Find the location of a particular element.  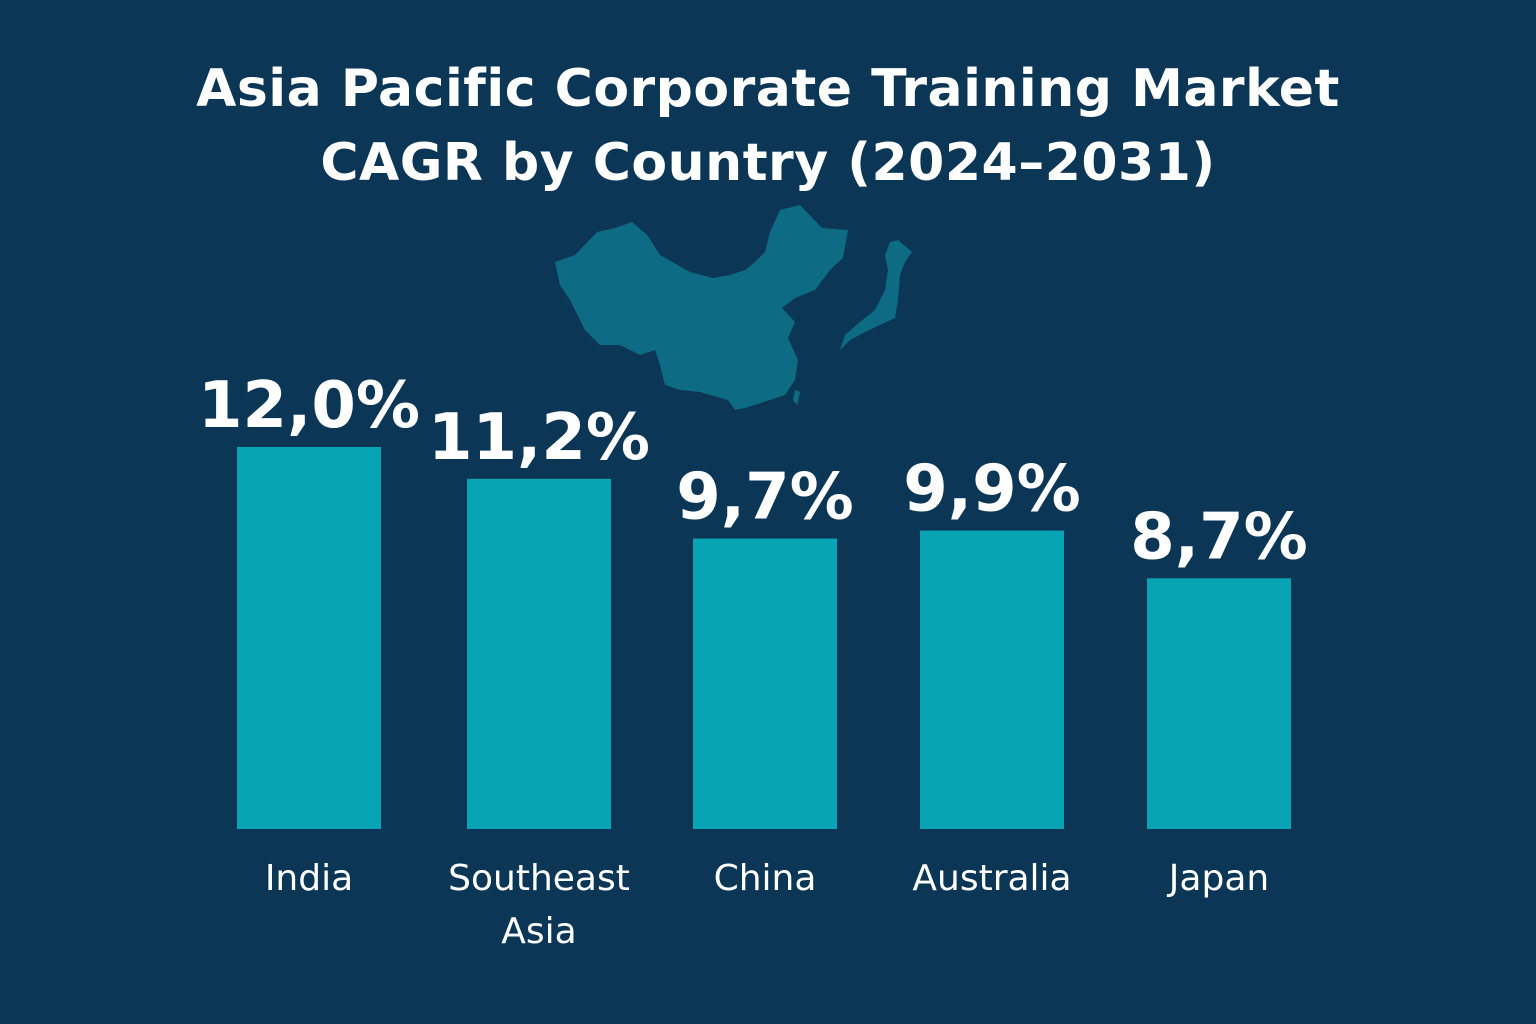

chart-title-line-2: CAGR by Country (2024–2031) is located at coordinates (768, 163).